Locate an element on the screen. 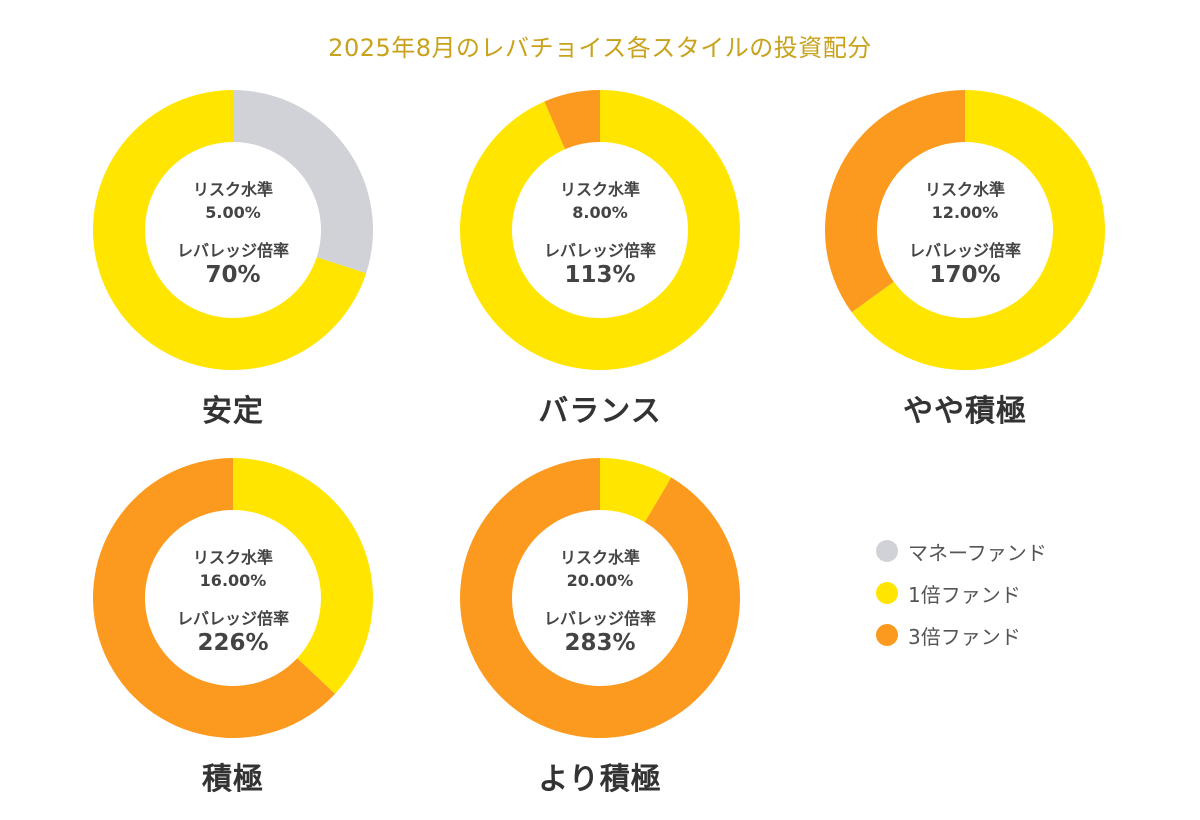 This screenshot has height=820, width=1200. slice-money-fund is located at coordinates (303, 182).